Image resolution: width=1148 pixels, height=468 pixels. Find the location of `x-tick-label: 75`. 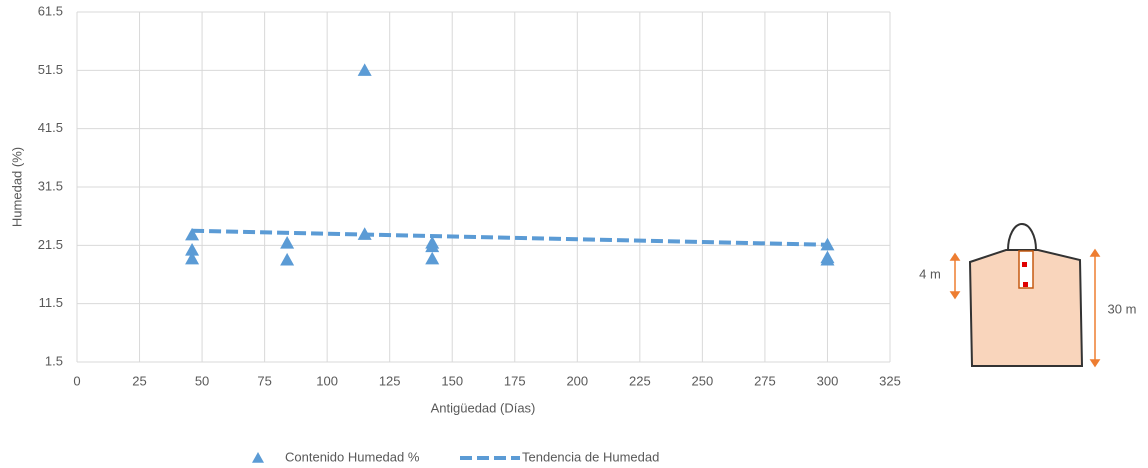

x-tick-label: 75 is located at coordinates (264, 380).